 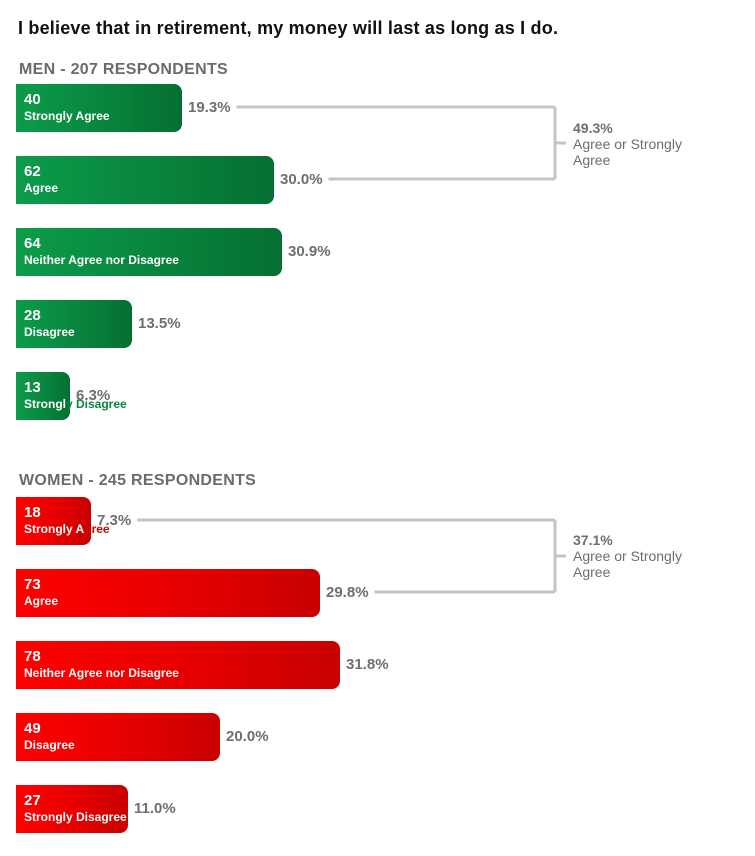 I want to click on bar-count: 27, so click(x=32, y=800).